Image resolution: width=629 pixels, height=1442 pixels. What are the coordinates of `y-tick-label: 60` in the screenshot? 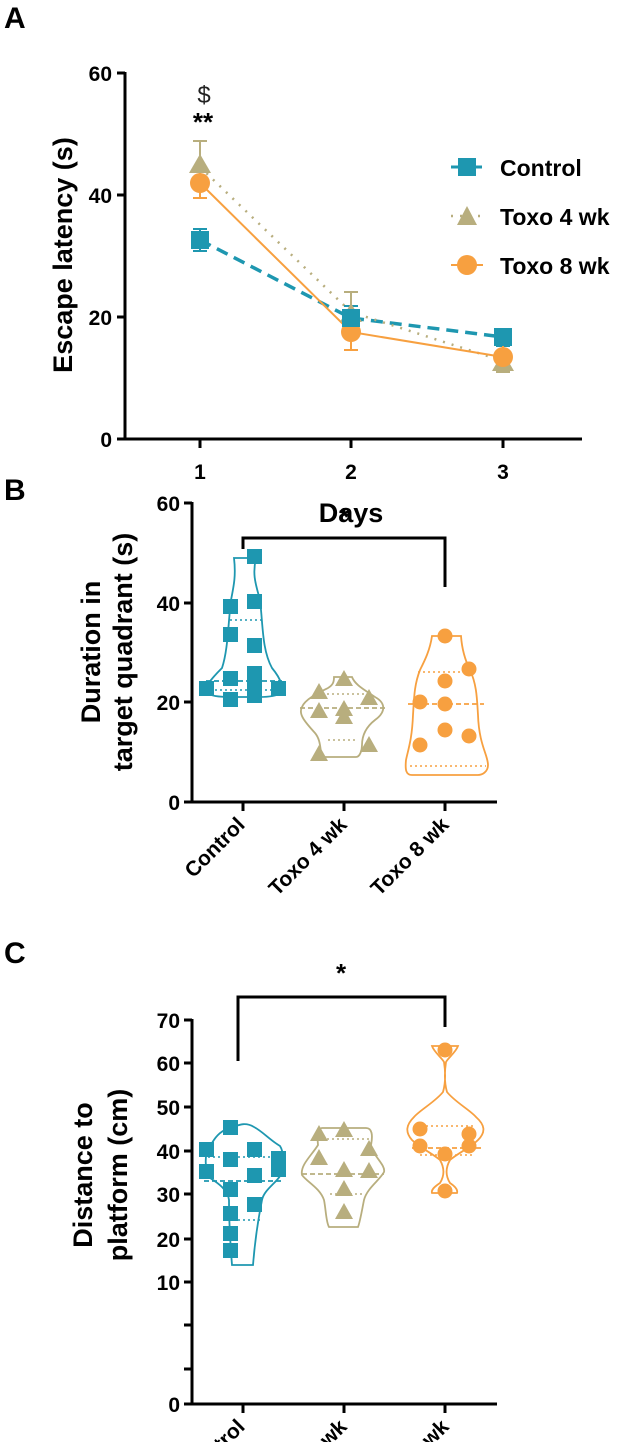 It's located at (100, 74).